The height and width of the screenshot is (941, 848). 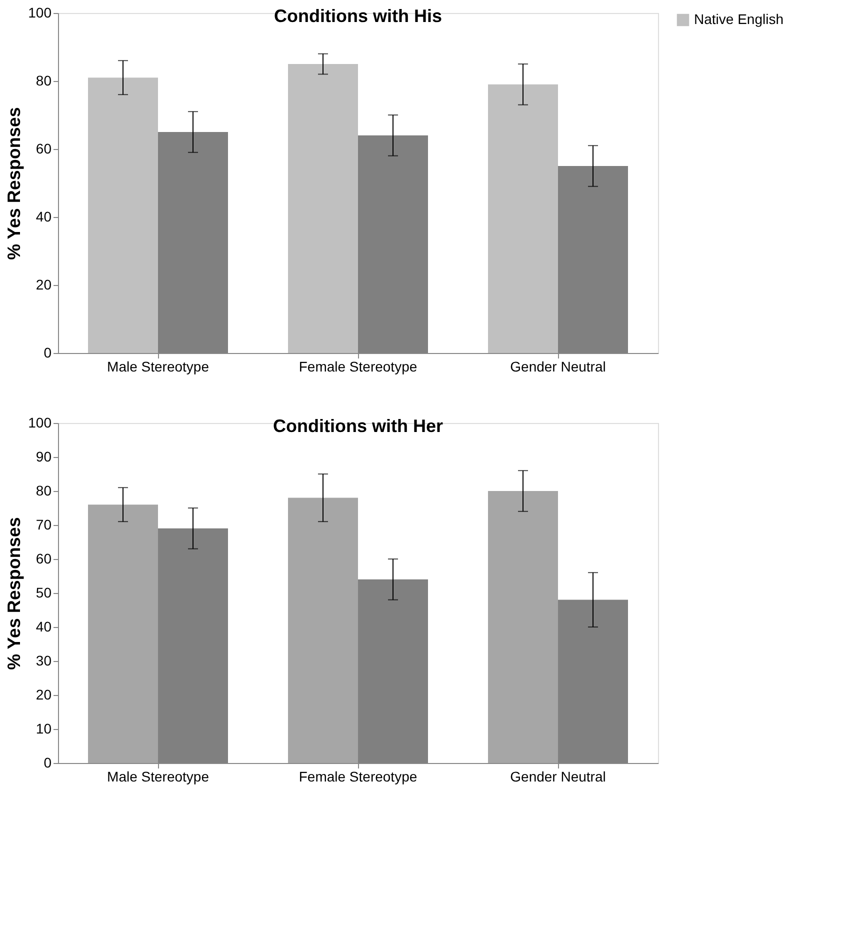 I want to click on legend-label: Native English, so click(x=739, y=19).